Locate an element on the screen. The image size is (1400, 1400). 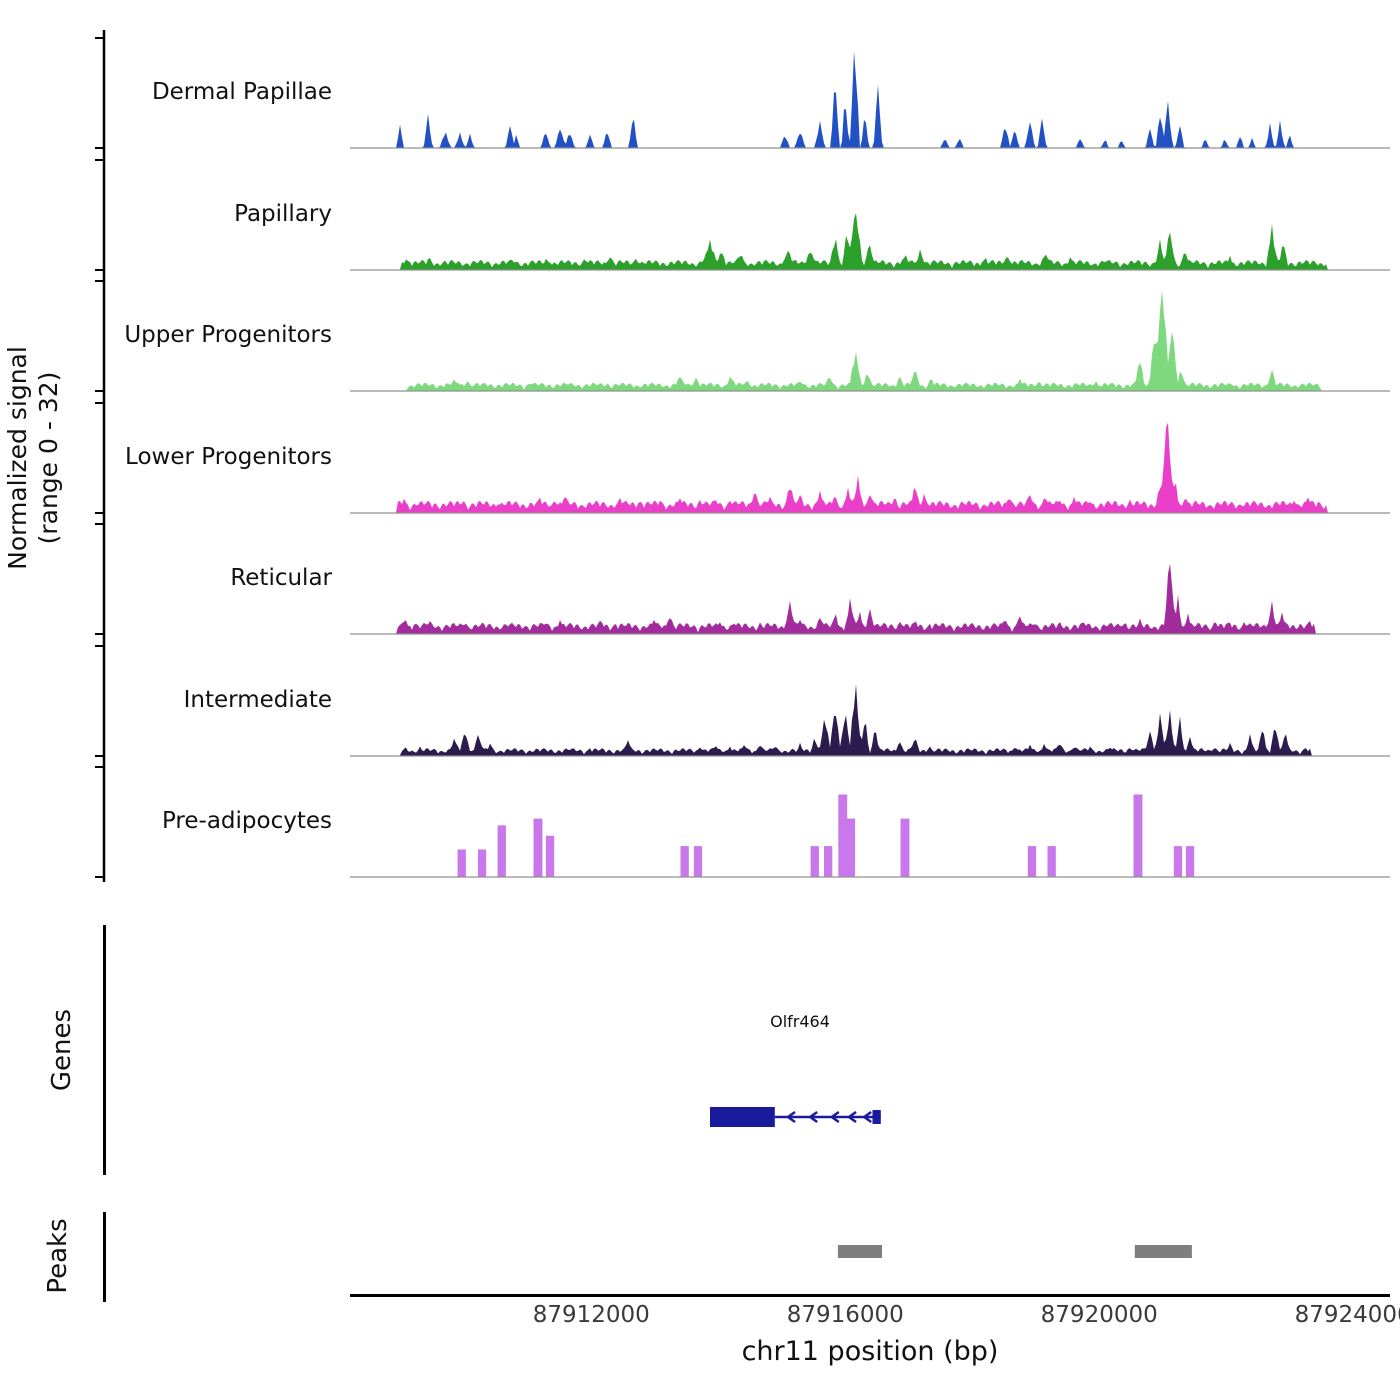
x-tick-label: 87920000 is located at coordinates (1099, 1315).